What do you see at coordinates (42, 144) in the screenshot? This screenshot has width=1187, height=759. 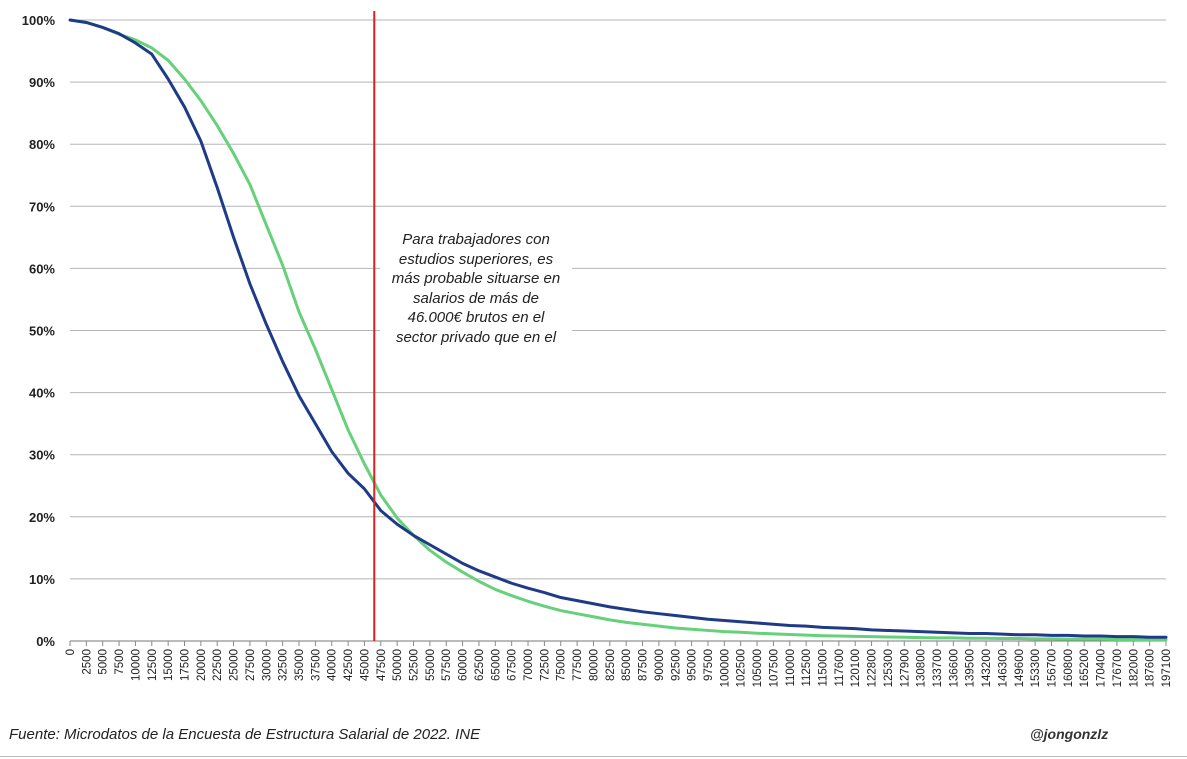 I see `y-tick-label: 80%` at bounding box center [42, 144].